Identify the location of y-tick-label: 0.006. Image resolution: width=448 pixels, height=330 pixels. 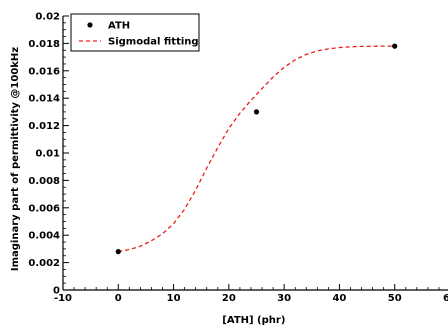
(44, 208).